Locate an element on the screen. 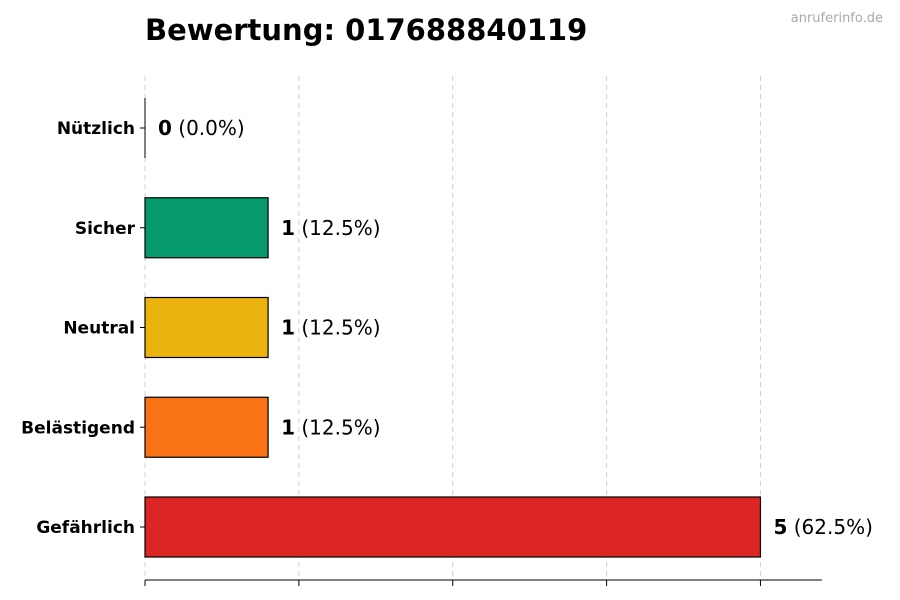 This screenshot has width=900, height=600. category-label-3: Belästigend is located at coordinates (78, 428).